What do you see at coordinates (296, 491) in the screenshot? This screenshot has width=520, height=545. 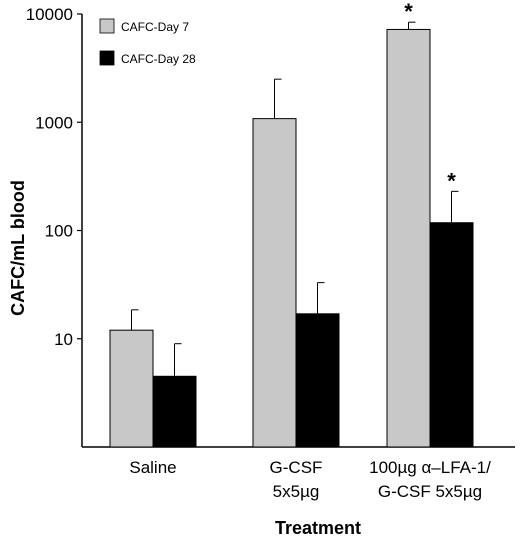 I see `category-label: 5x5µg` at bounding box center [296, 491].